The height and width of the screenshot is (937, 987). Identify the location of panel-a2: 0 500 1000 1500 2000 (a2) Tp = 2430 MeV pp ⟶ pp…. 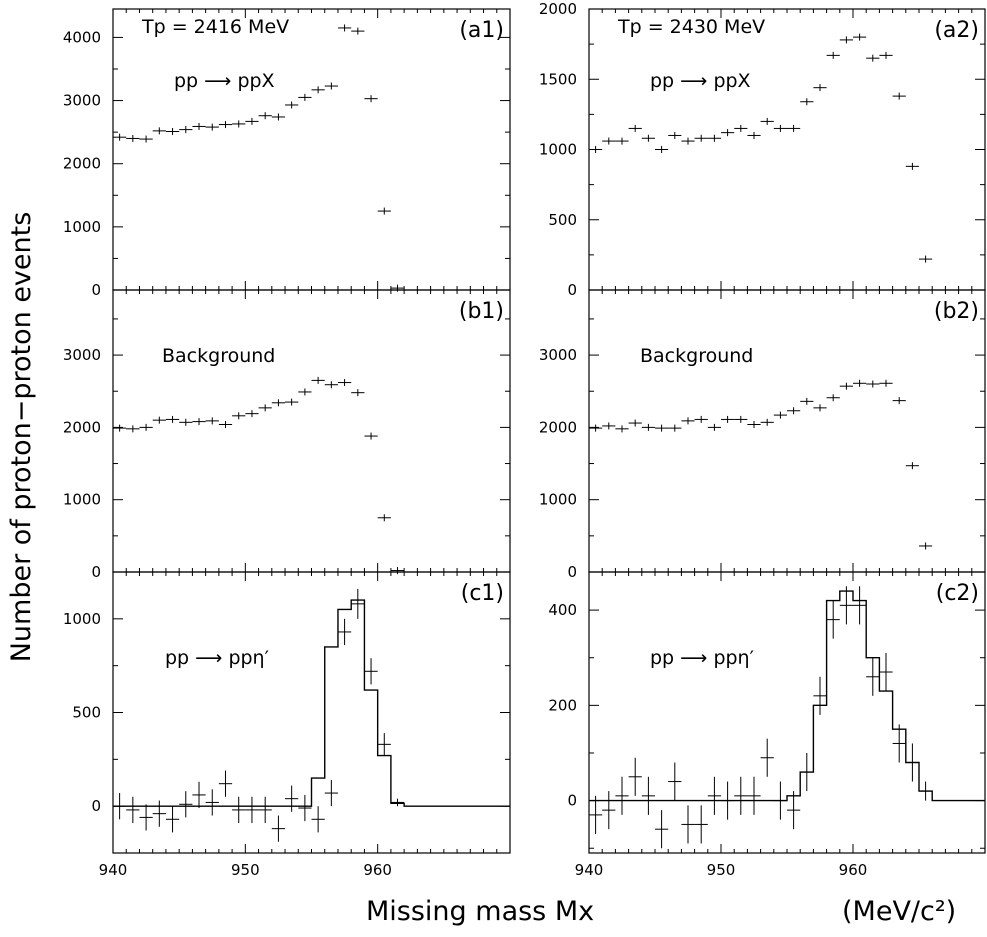
(762, 149).